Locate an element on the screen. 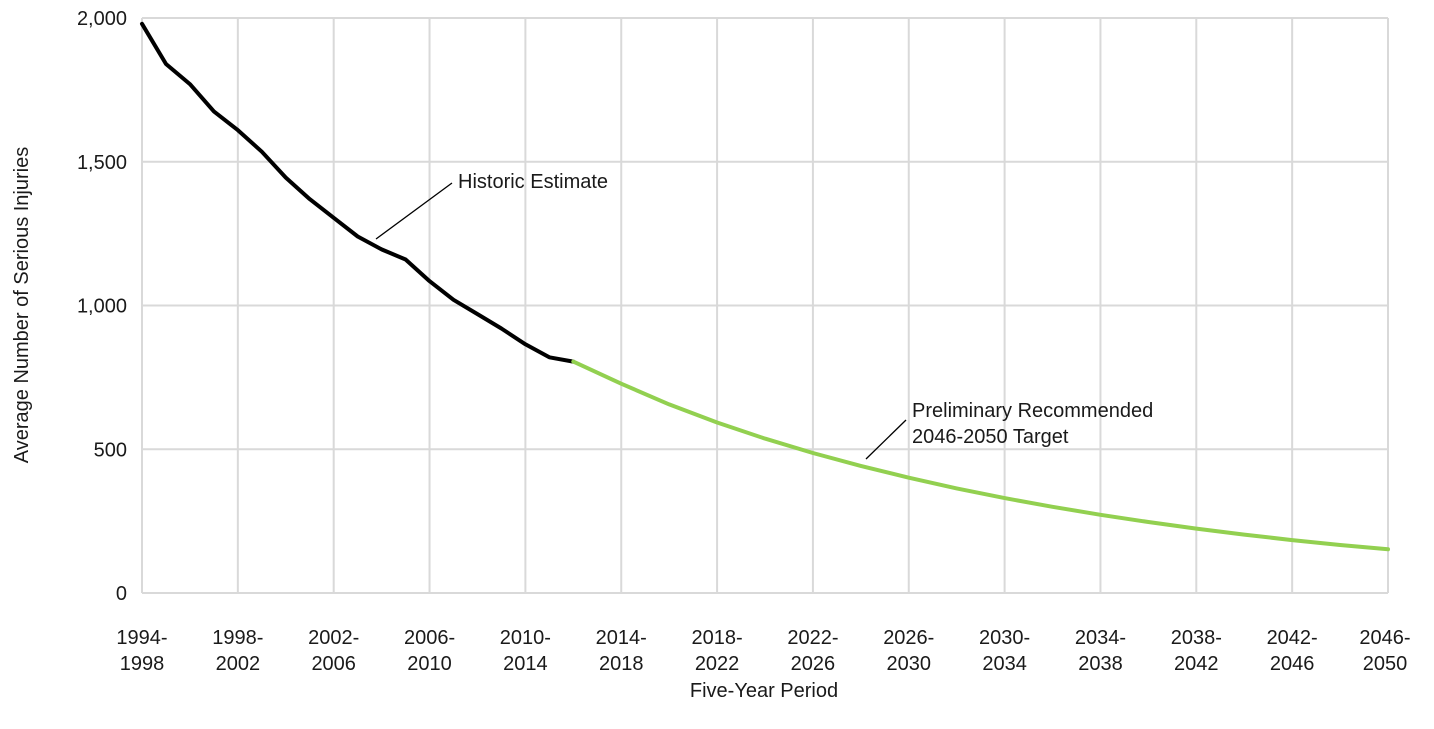 The width and height of the screenshot is (1434, 729). x-tick-label: 2014-2018 is located at coordinates (621, 651).